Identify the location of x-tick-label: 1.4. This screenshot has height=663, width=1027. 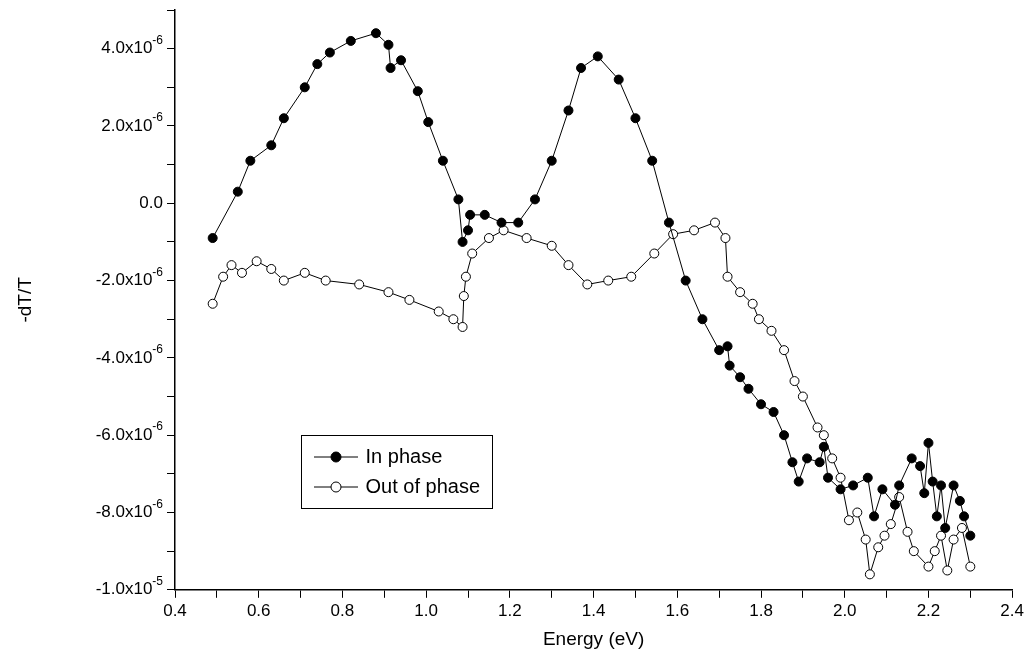
(593, 610).